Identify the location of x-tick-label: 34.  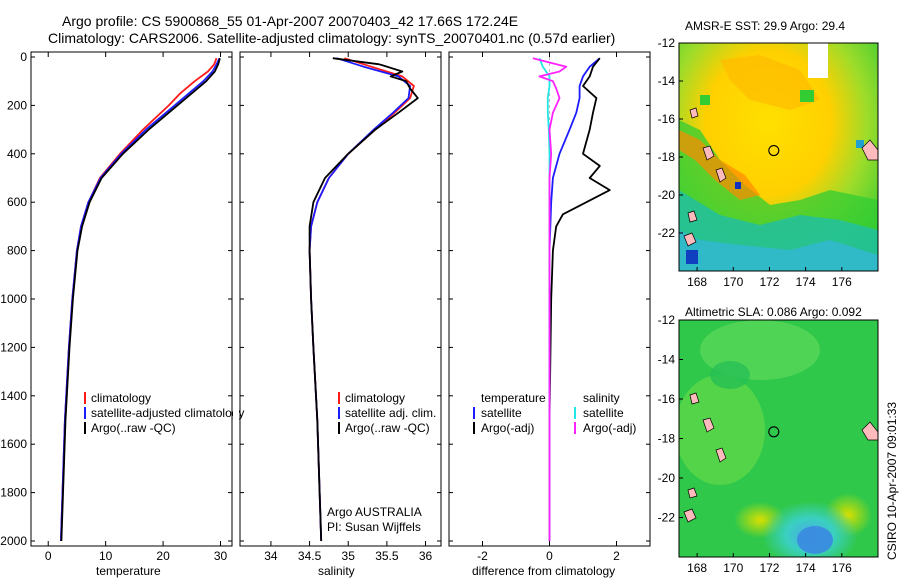
(271, 556).